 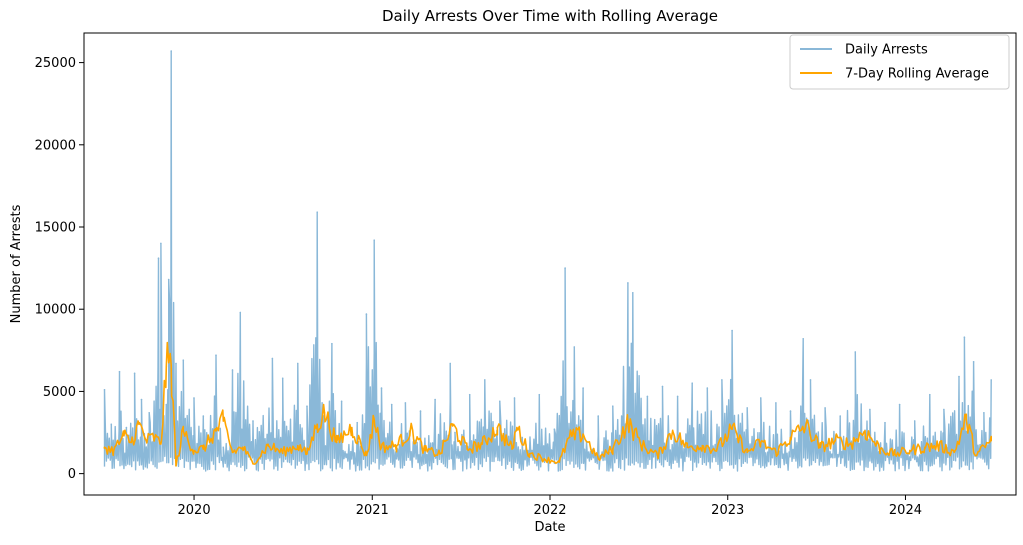 I want to click on x-tick-label: 2021, so click(x=372, y=510).